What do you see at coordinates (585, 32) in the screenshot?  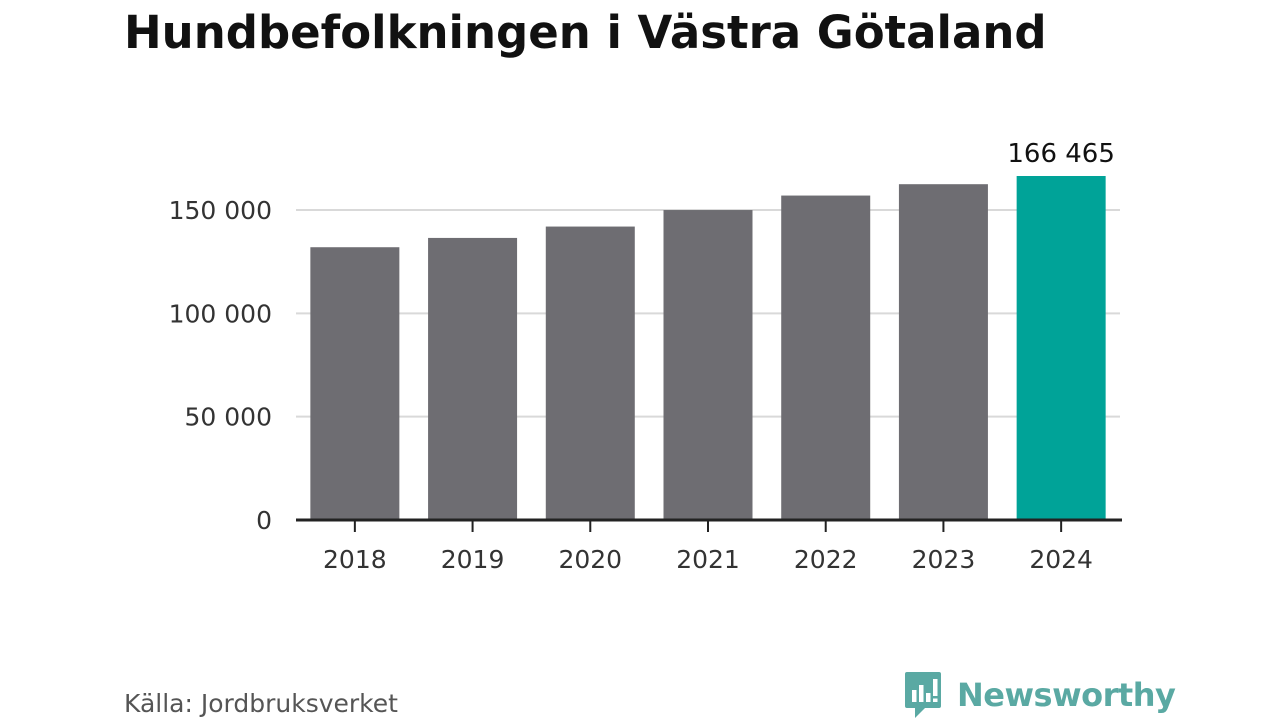 I see `chart-title: Hundbefolkningen i Västra Götaland` at bounding box center [585, 32].